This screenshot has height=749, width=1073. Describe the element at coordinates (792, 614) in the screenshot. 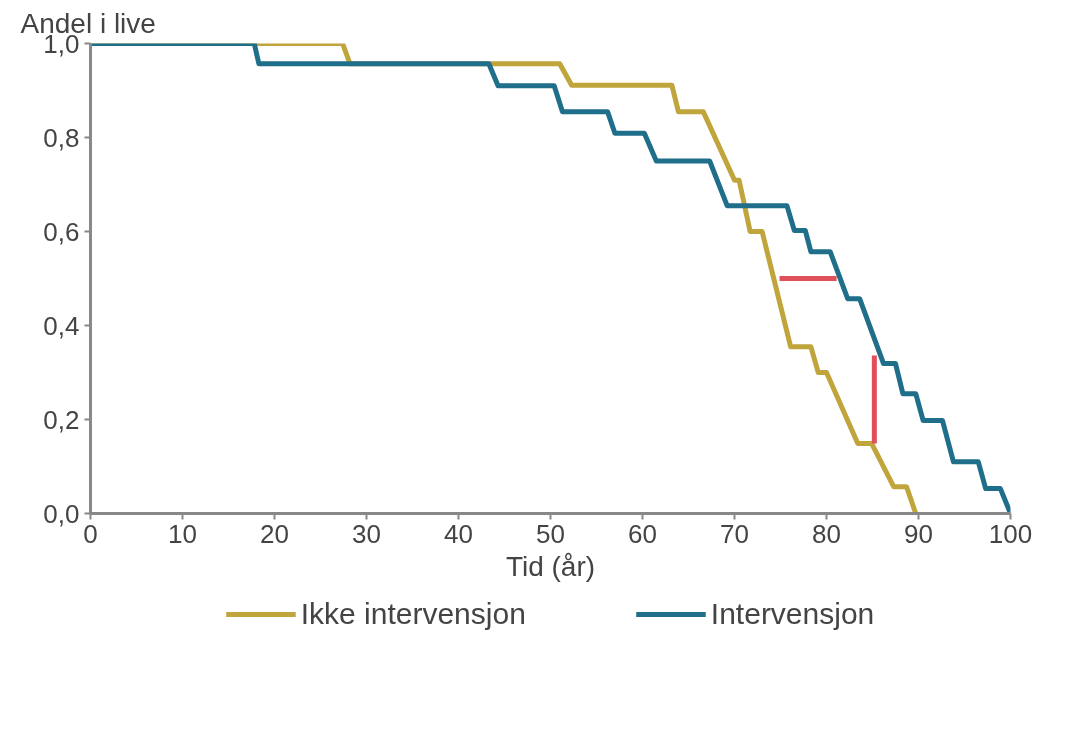

I see `legend-label: Intervensjon` at that location.